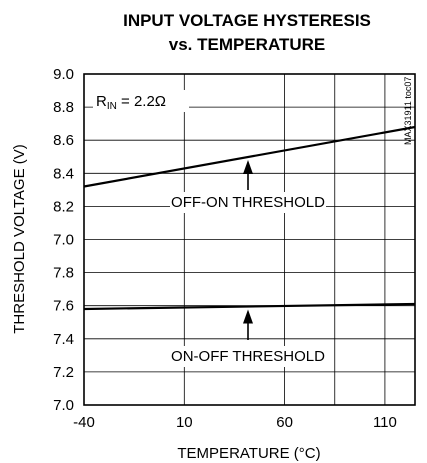 This screenshot has height=463, width=427. Describe the element at coordinates (112, 106) in the screenshot. I see `condition-subscript: IN` at that location.